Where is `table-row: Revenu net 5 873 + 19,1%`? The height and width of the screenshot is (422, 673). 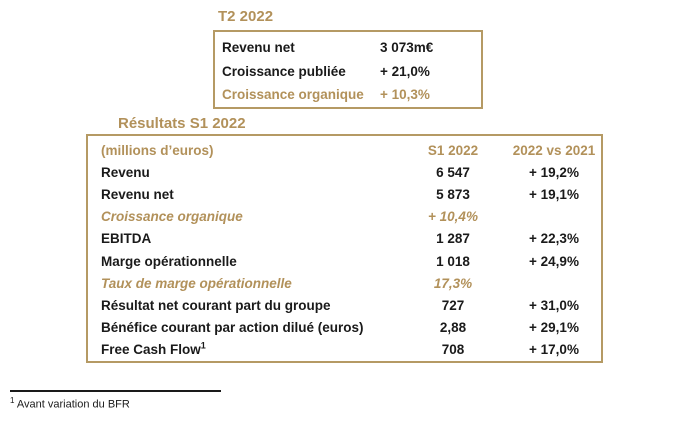 table-row: Revenu net 5 873 + 19,1% is located at coordinates (344, 194).